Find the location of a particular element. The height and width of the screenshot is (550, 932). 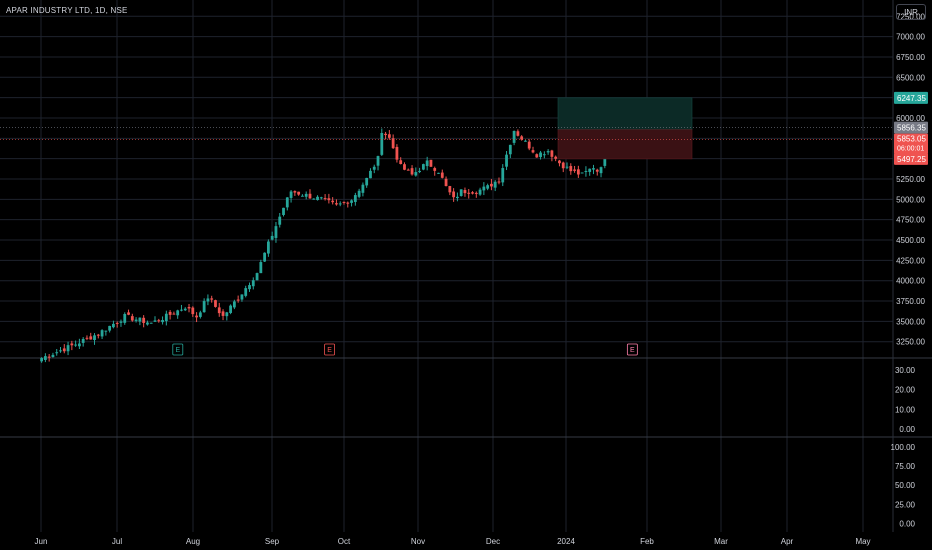

oscillator-tick-label: 25.00 is located at coordinates (905, 504).